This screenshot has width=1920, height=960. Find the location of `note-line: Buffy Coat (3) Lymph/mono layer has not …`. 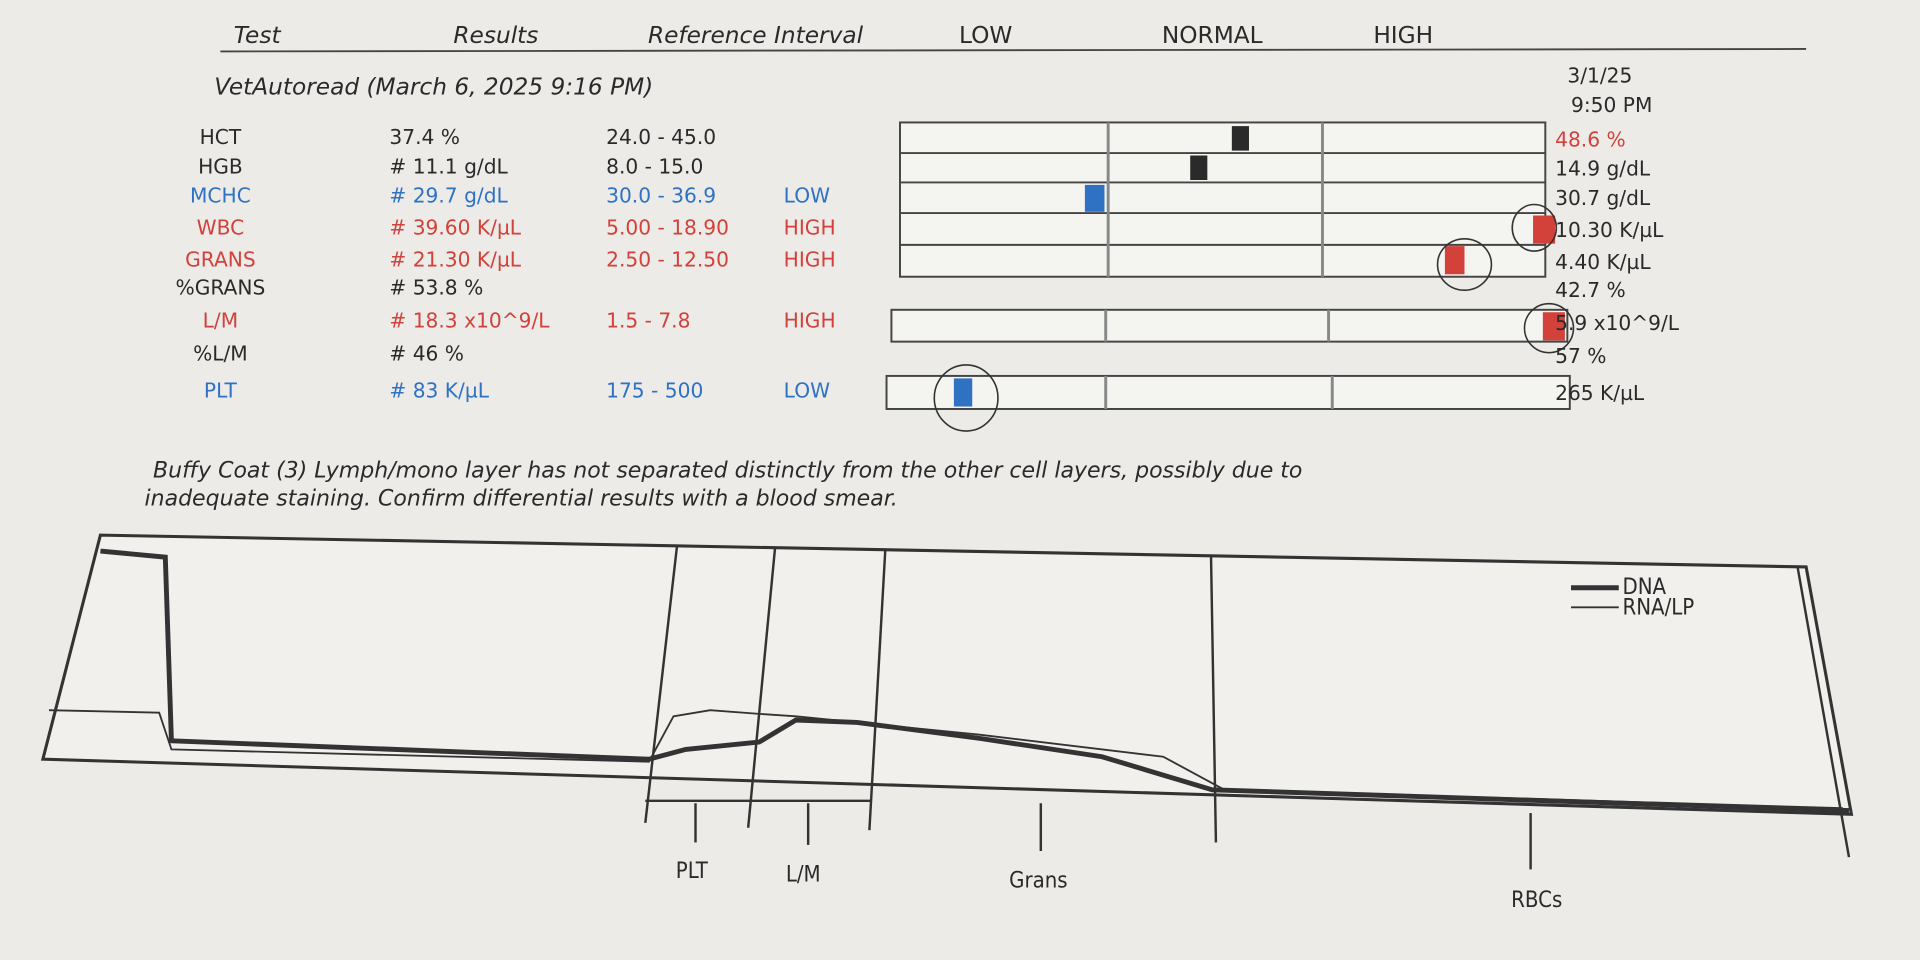

note-line: Buffy Coat (3) Lymph/mono layer has not … is located at coordinates (727, 470).